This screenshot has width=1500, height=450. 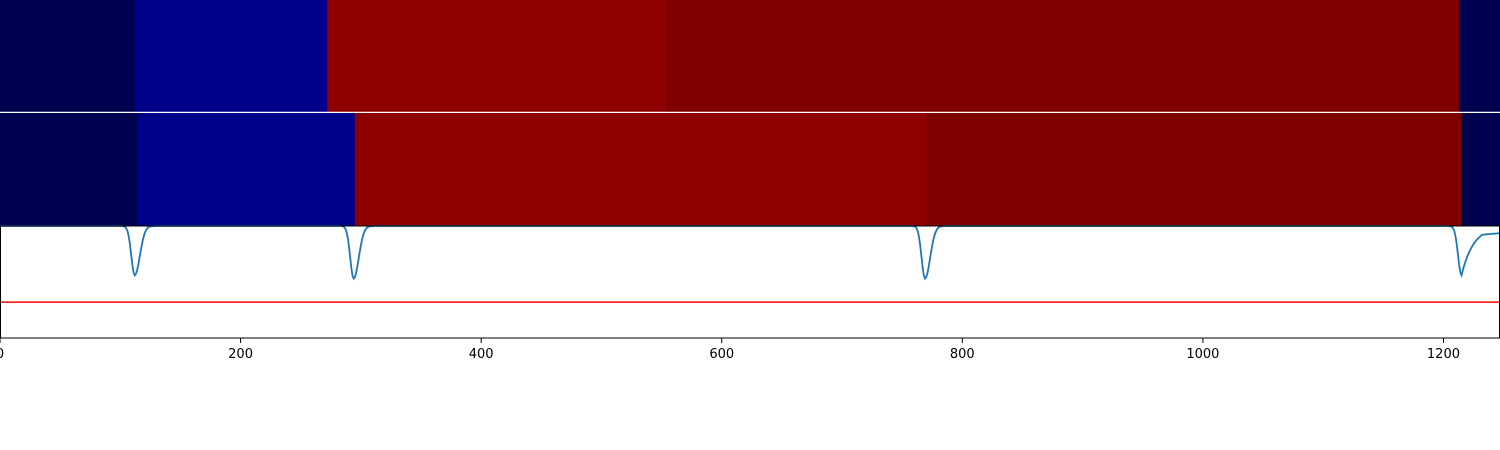 I want to click on x-tick-label: 0, so click(x=2, y=354).